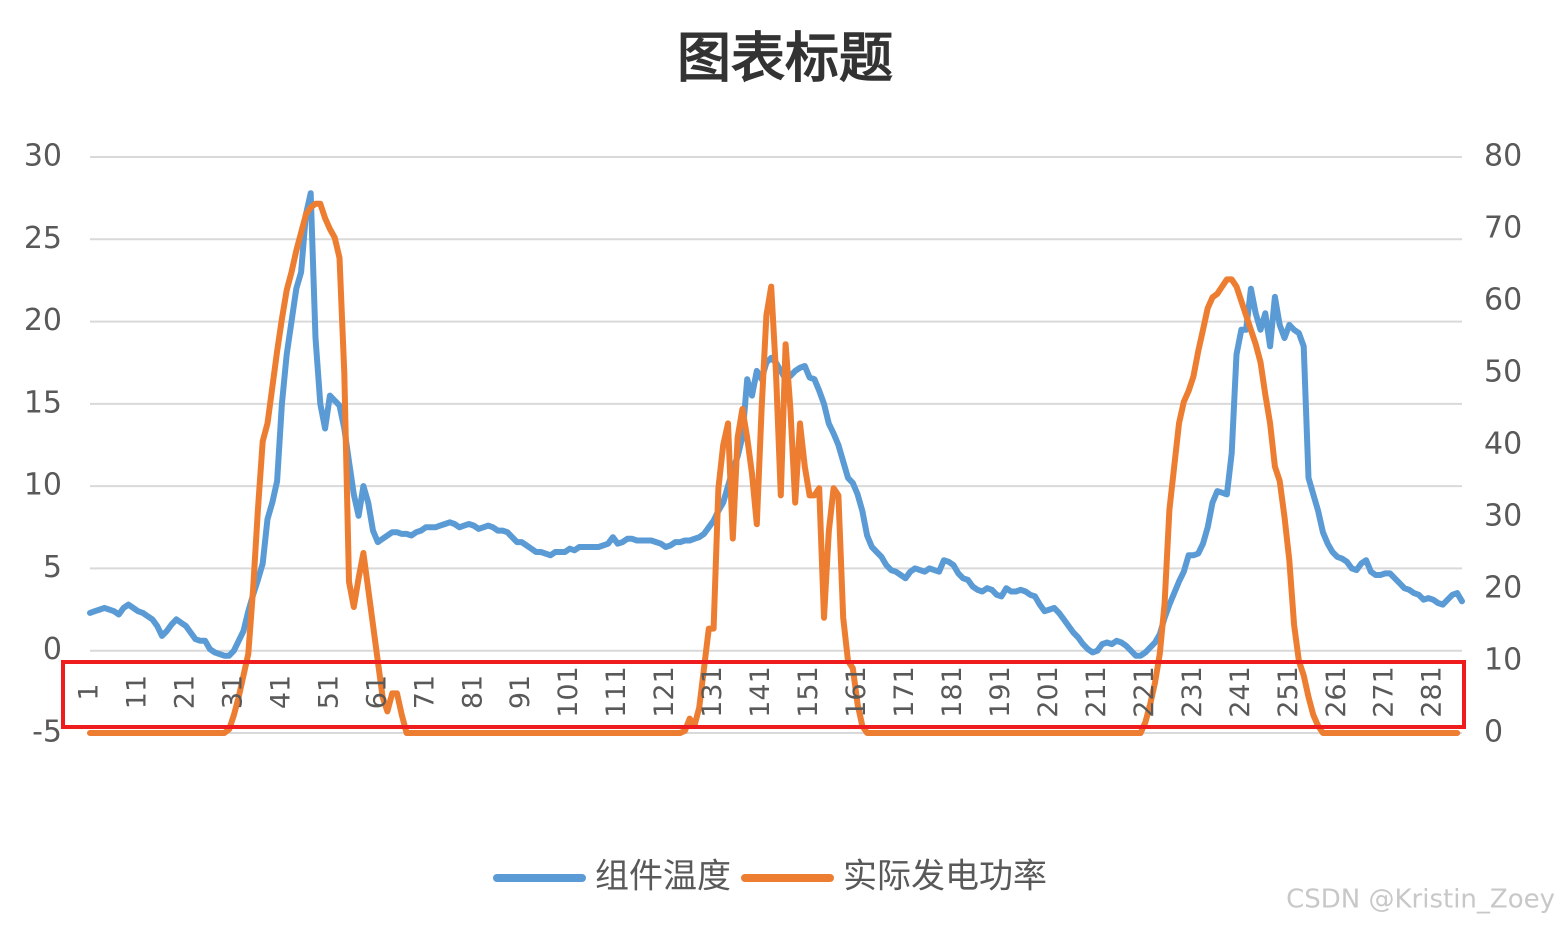 This screenshot has width=1560, height=927. What do you see at coordinates (424, 692) in the screenshot?
I see `x-tick-label: 71` at bounding box center [424, 692].